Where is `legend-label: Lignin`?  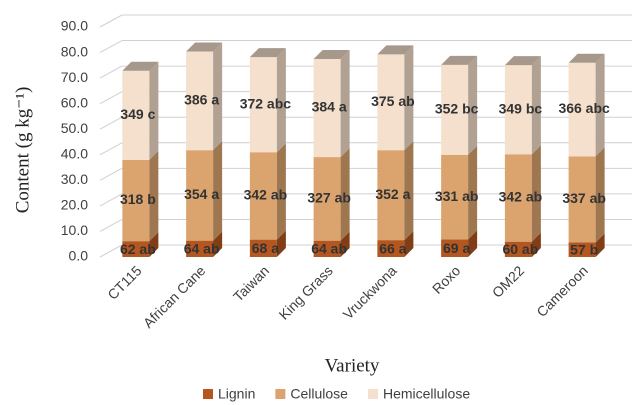 legend-label: Lignin is located at coordinates (236, 394).